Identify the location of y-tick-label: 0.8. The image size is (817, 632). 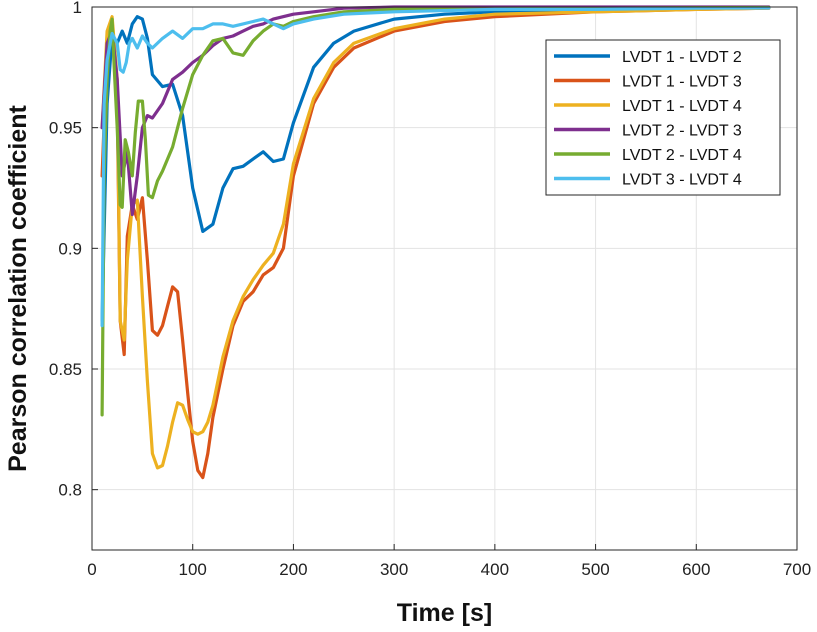
(70, 490).